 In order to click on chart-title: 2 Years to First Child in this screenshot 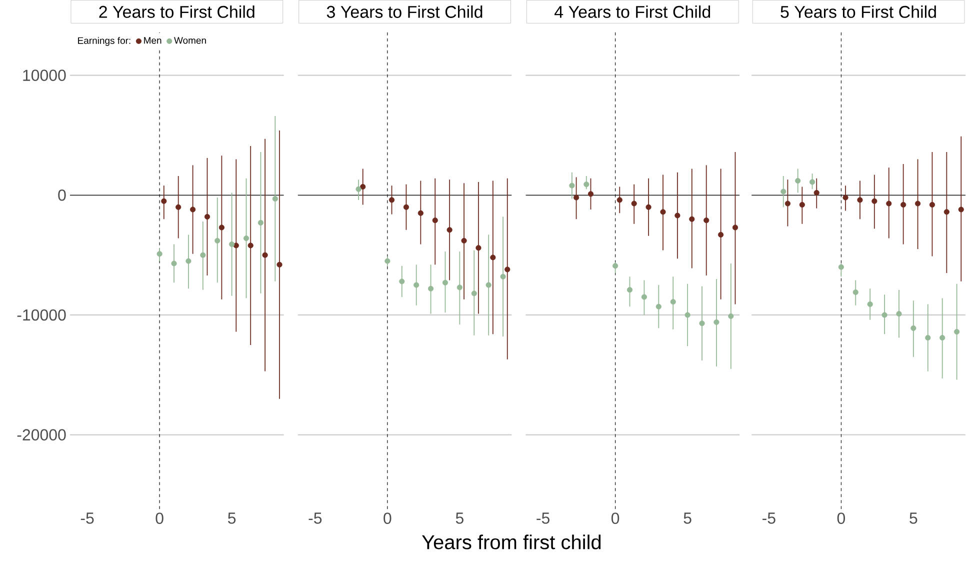, I will do `click(176, 11)`.